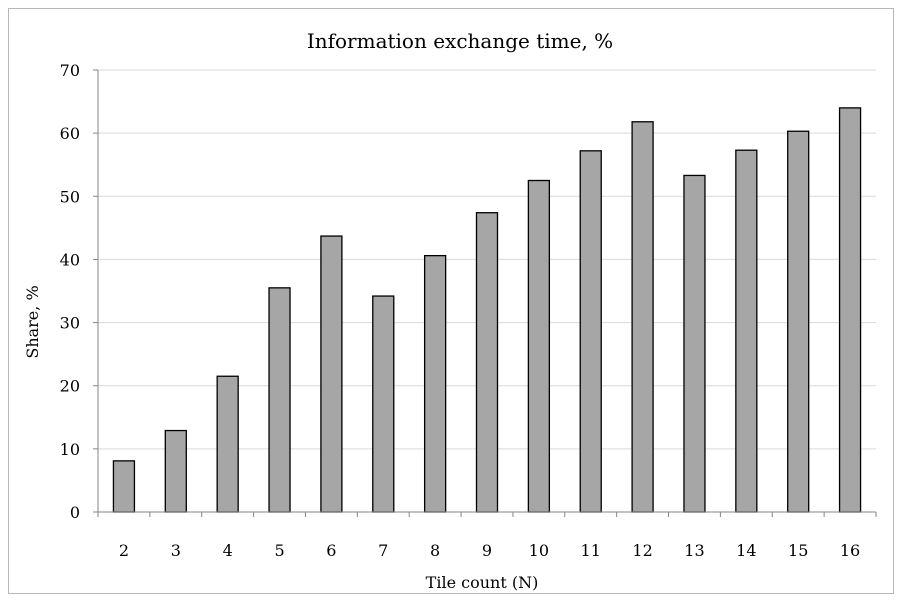  I want to click on x-tick-label: 6, so click(331, 550).